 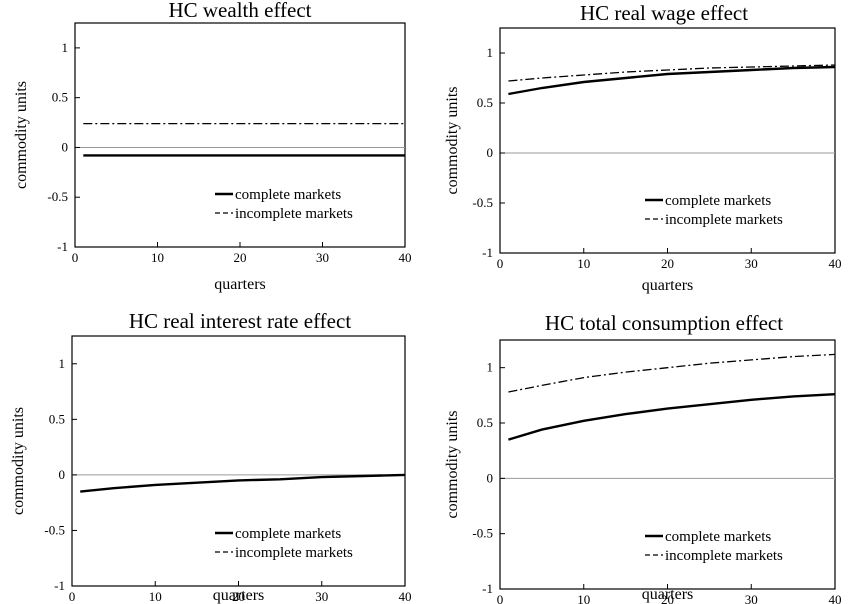 I want to click on chart-title: HC wealth effect, so click(x=239, y=11).